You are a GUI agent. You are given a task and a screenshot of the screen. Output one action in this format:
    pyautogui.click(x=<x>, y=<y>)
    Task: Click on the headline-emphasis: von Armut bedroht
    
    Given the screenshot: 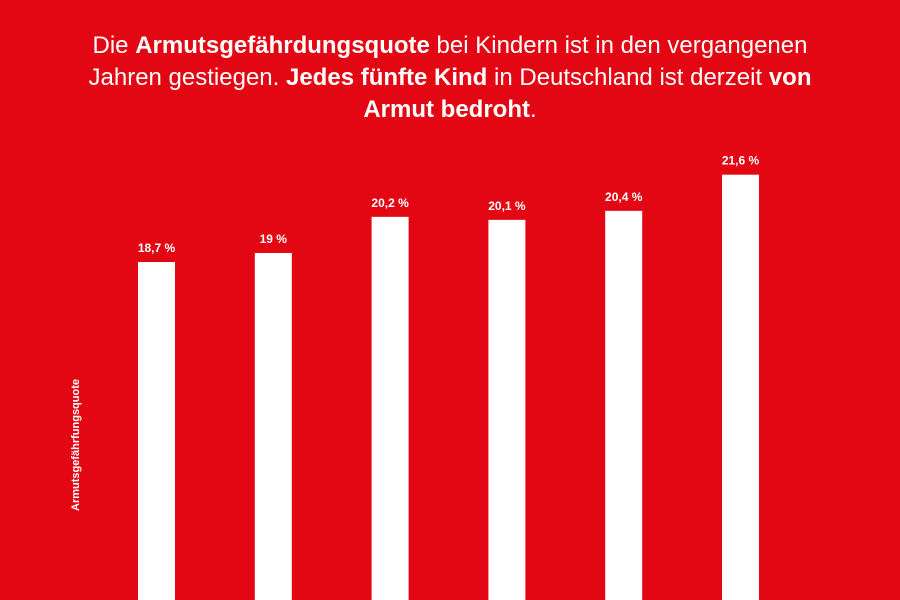 What is the action you would take?
    pyautogui.click(x=587, y=93)
    